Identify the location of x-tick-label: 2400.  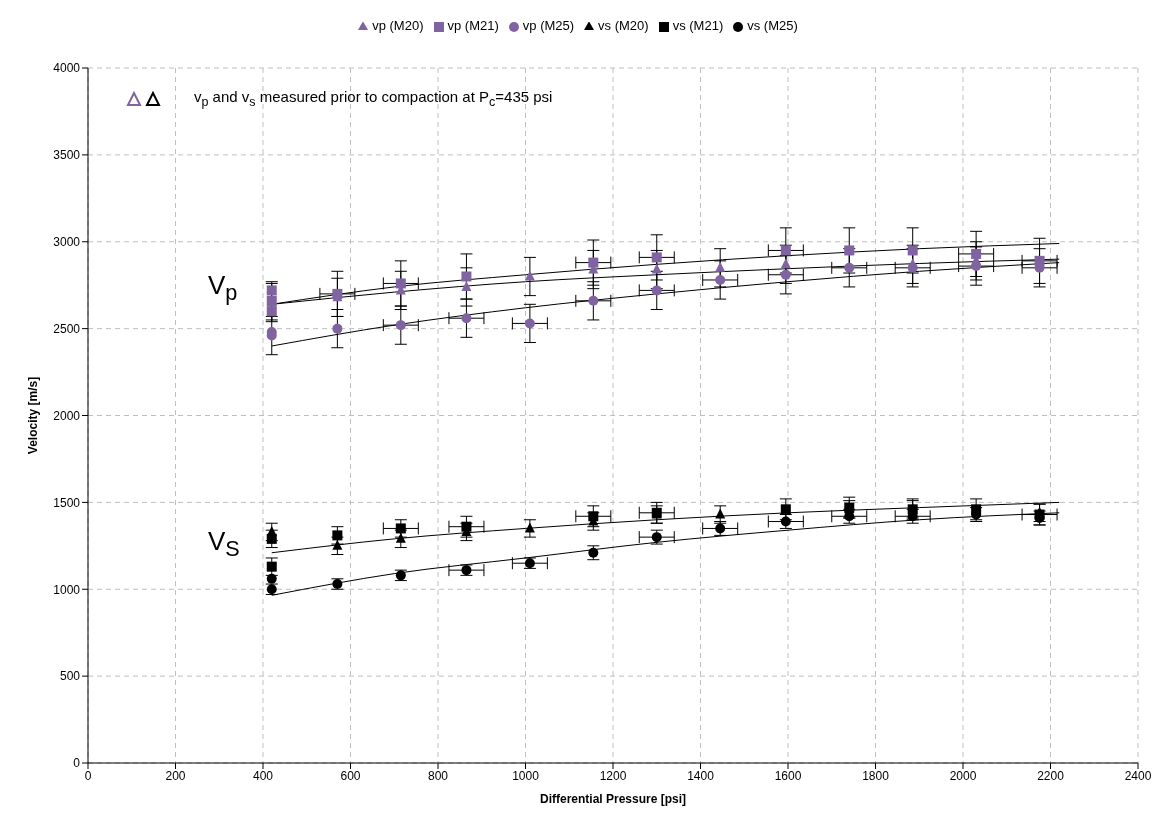
(1138, 775).